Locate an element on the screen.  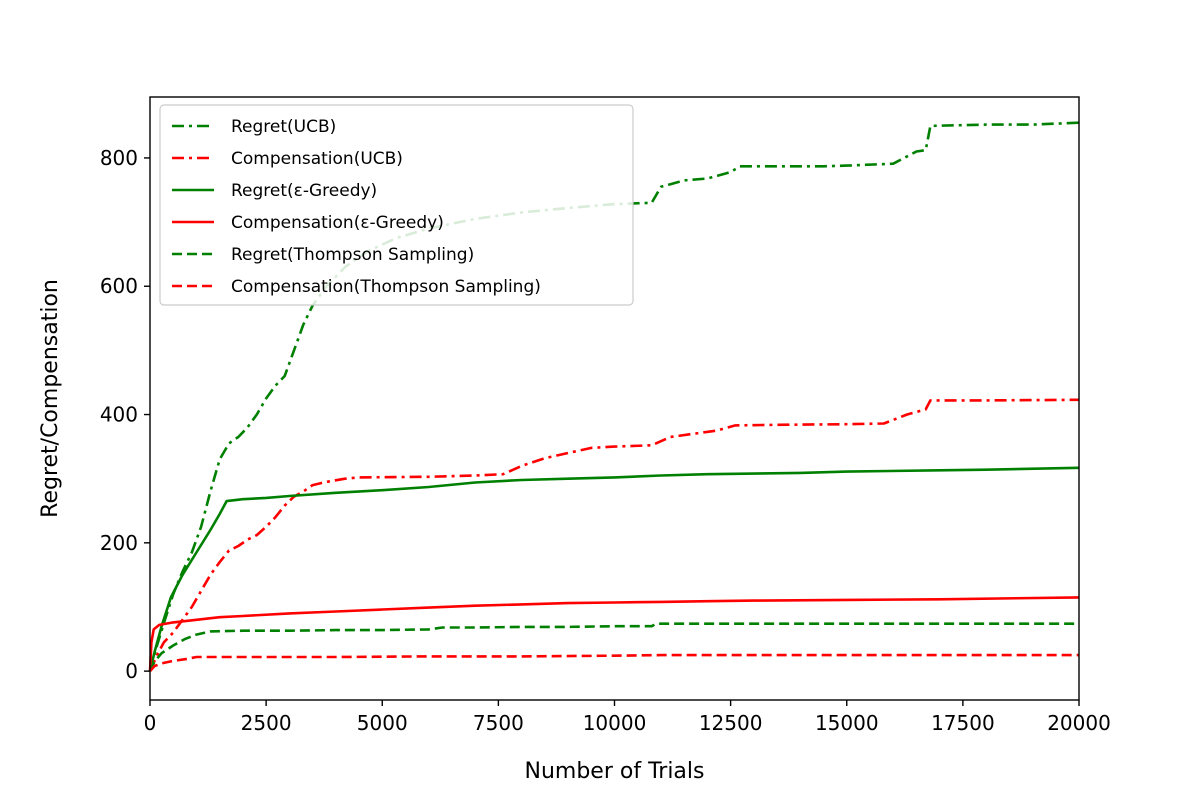
y-tick-label: 200 is located at coordinates (119, 543).